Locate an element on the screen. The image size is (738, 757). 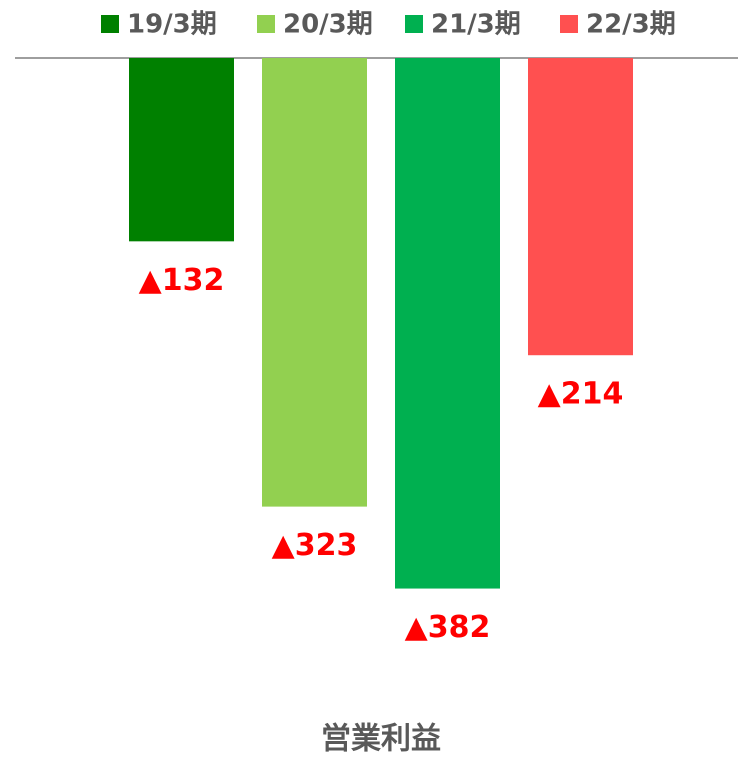
data-label: ▲323 is located at coordinates (315, 545).